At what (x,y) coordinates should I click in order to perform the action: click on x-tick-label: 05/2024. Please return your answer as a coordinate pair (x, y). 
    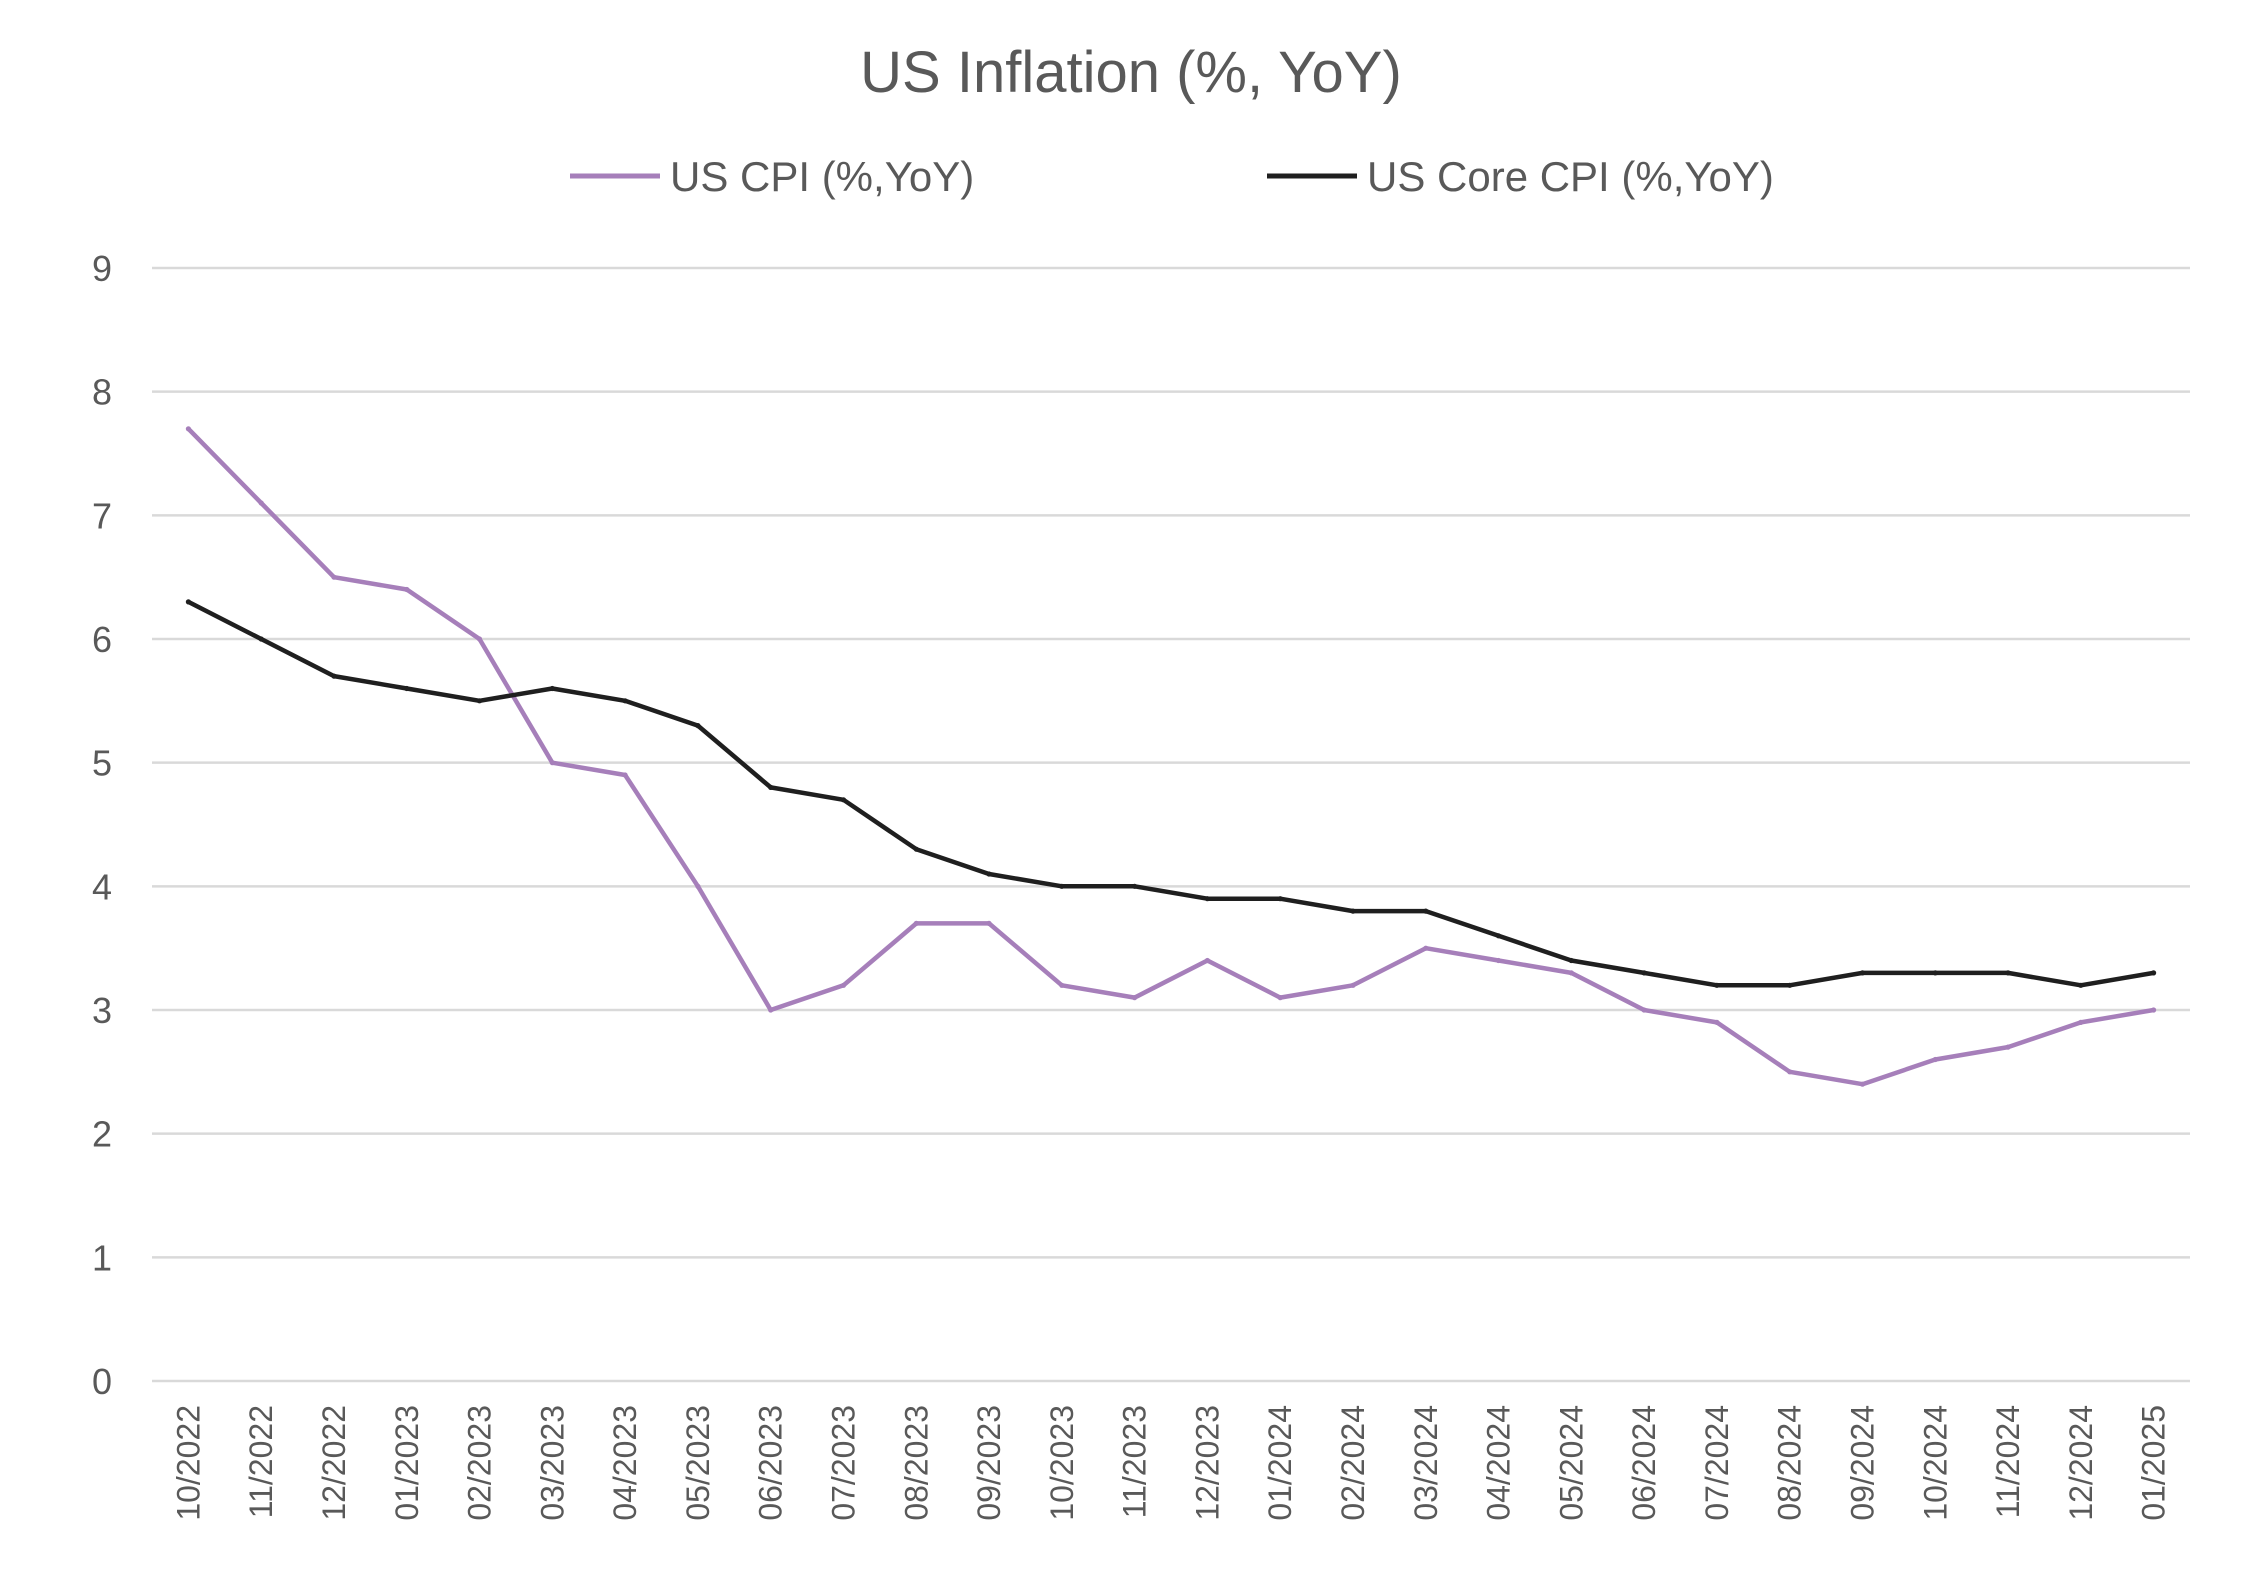
    Looking at the image, I should click on (1571, 1463).